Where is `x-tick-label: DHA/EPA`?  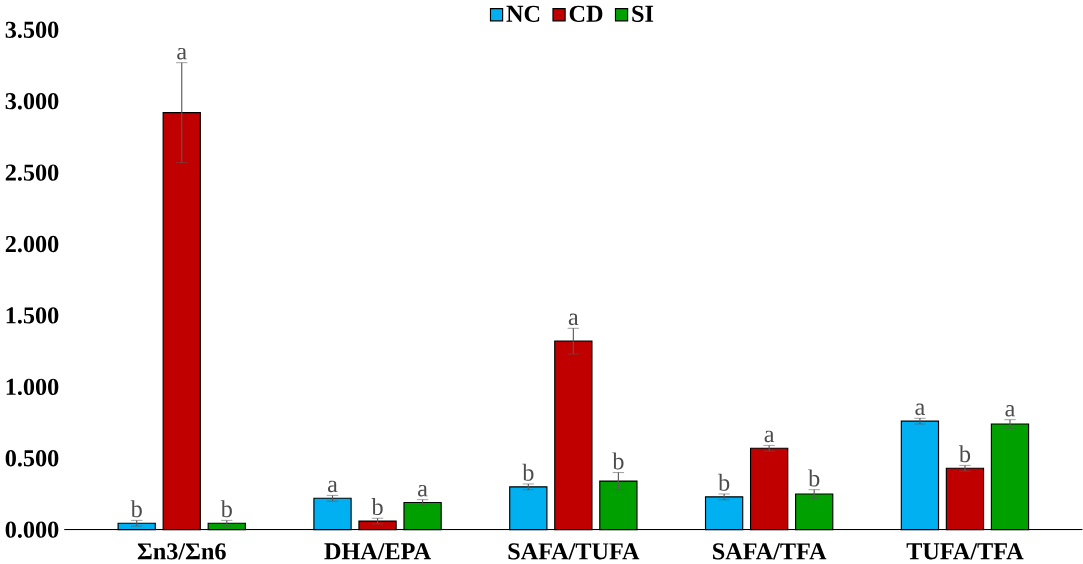
x-tick-label: DHA/EPA is located at coordinates (377, 551).